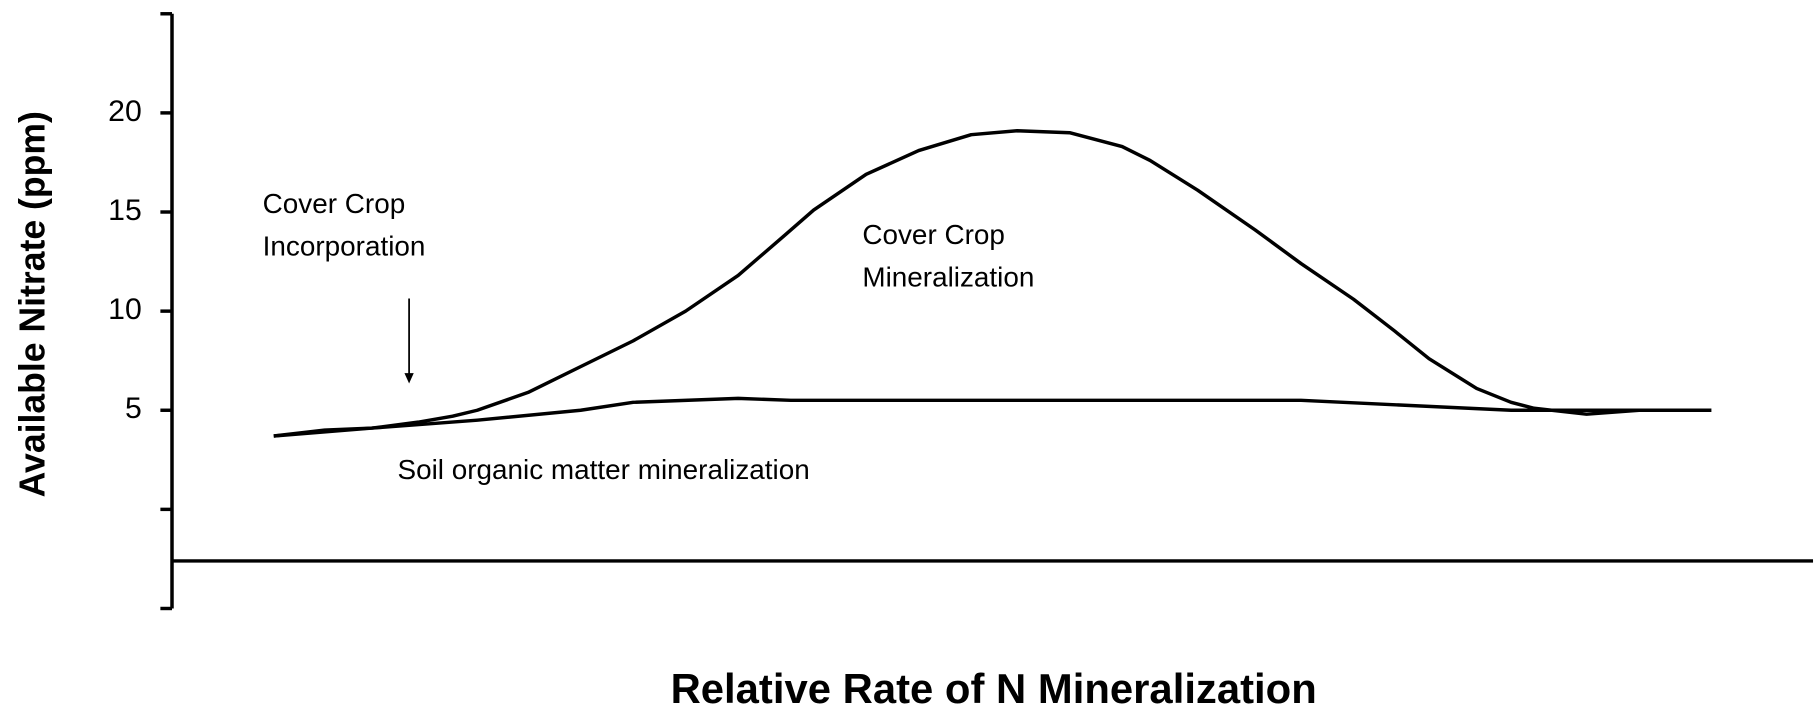  Describe the element at coordinates (133, 408) in the screenshot. I see `y-tick-label: 5` at that location.